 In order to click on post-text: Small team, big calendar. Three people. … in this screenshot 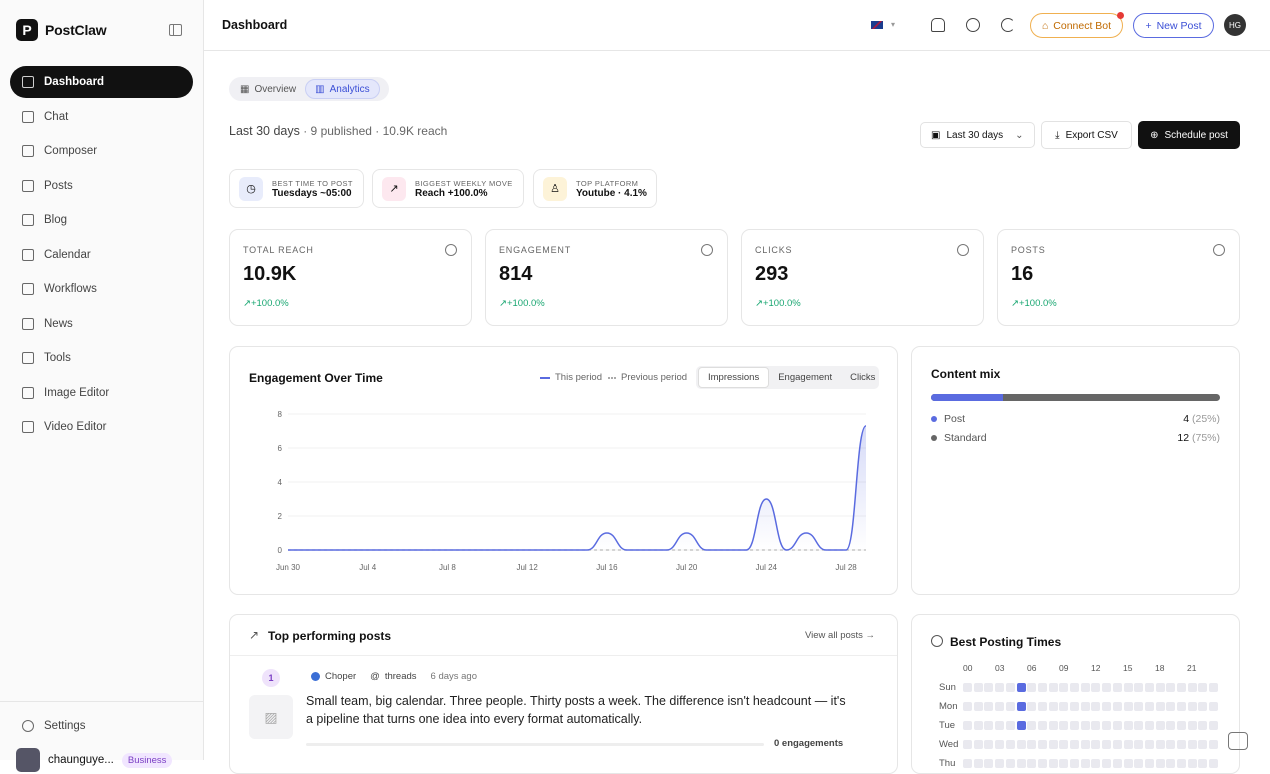, I will do `click(576, 710)`.